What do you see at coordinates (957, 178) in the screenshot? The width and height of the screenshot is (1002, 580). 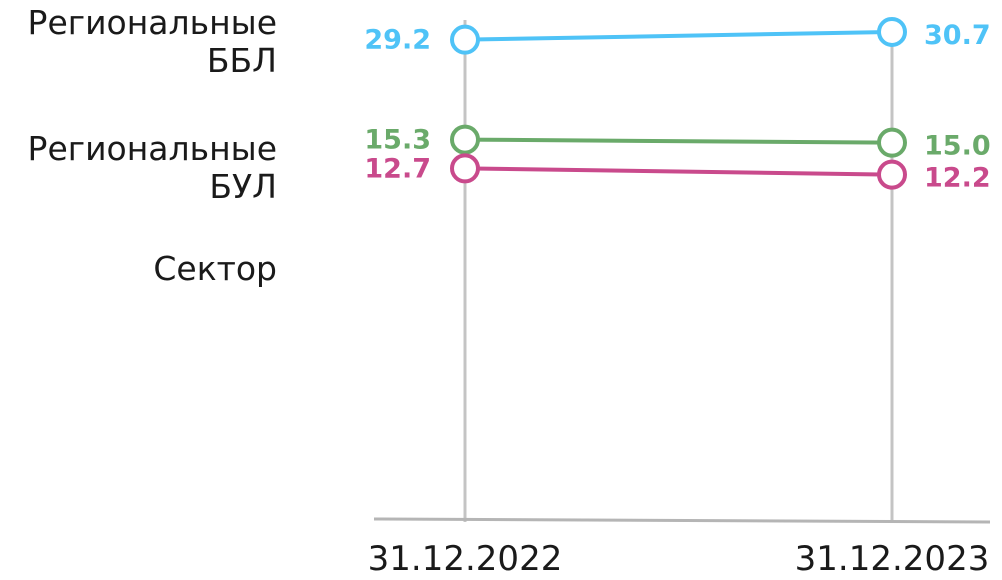 I see `data-label: 12.2` at bounding box center [957, 178].